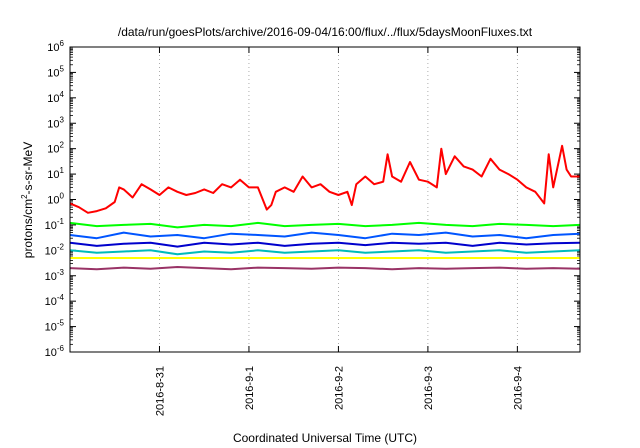  What do you see at coordinates (325, 438) in the screenshot?
I see `x-axis-label: Coordinated Universal Time (UTC)` at bounding box center [325, 438].